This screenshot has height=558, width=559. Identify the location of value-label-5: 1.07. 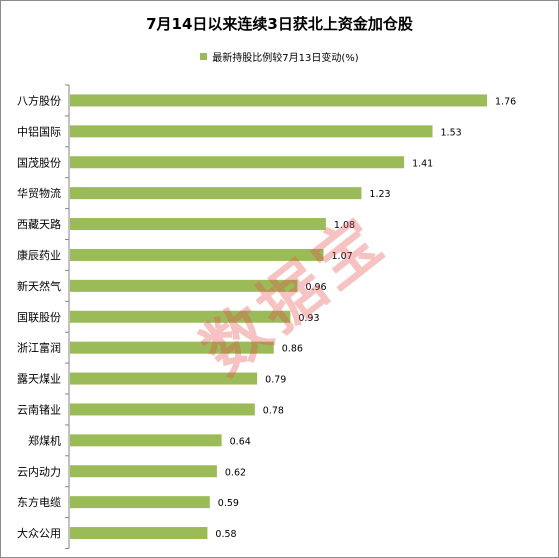
(342, 256).